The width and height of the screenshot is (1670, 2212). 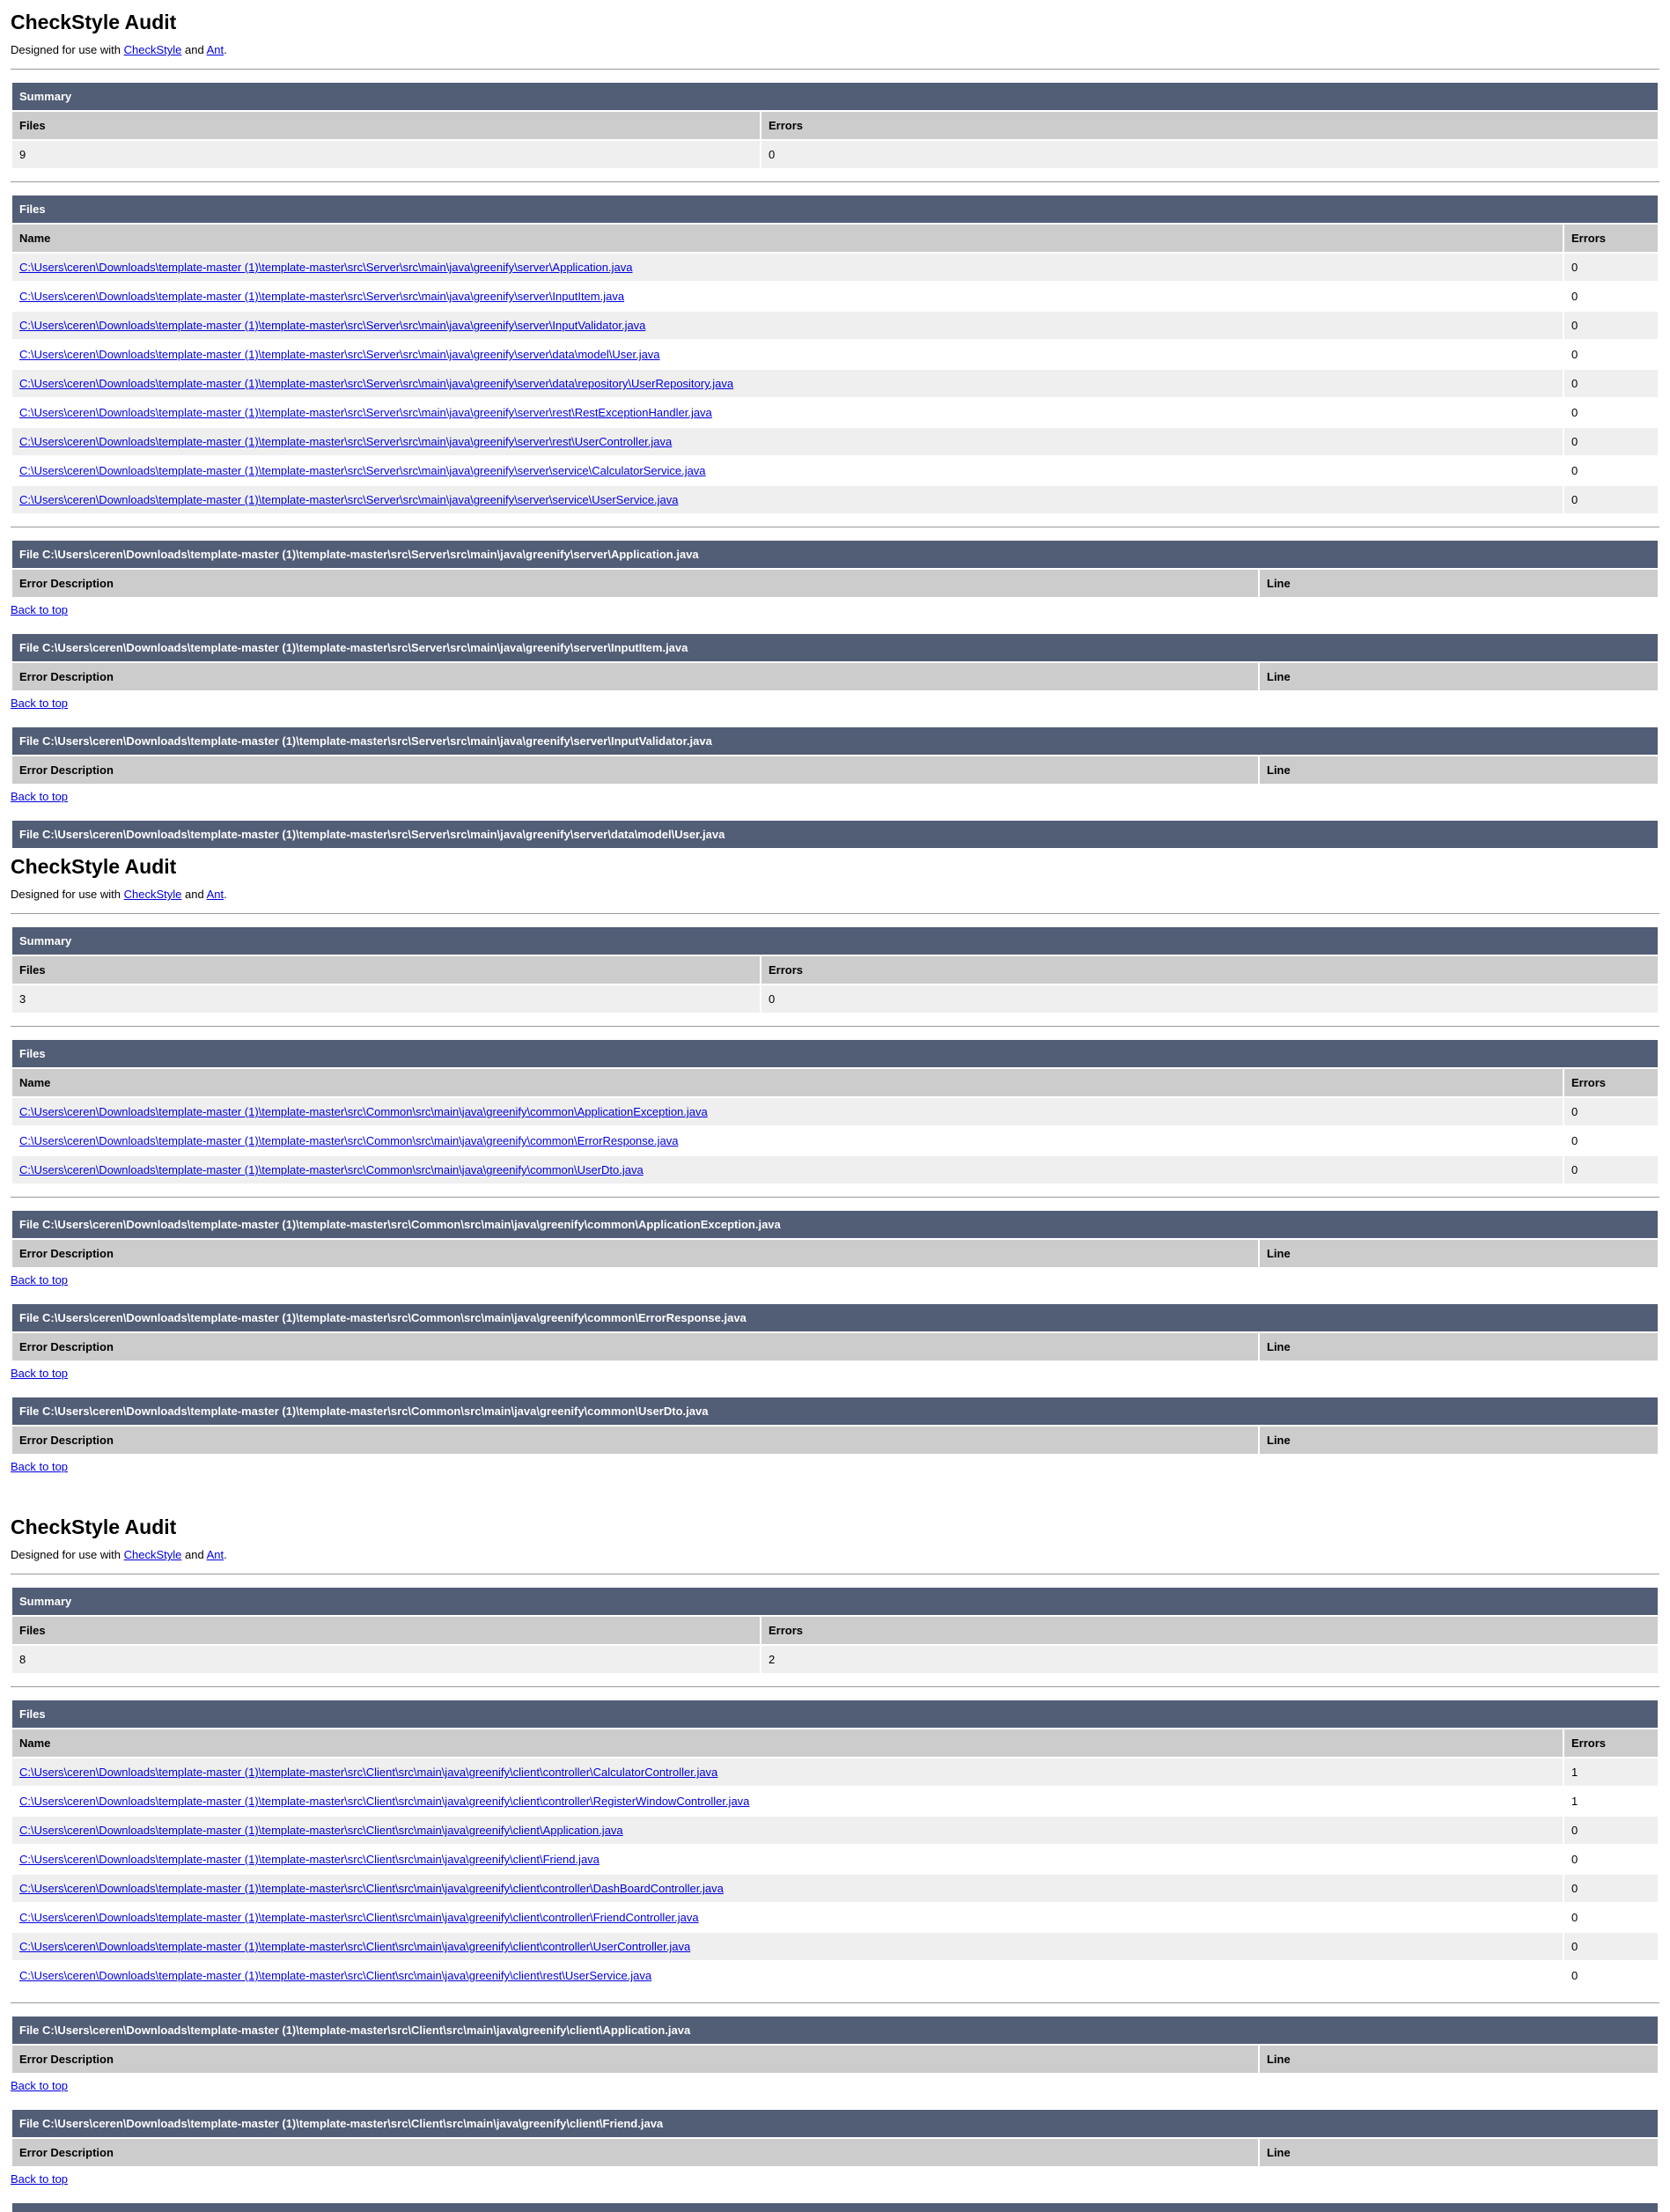 I want to click on errors-count-header: Errors, so click(x=1209, y=1630).